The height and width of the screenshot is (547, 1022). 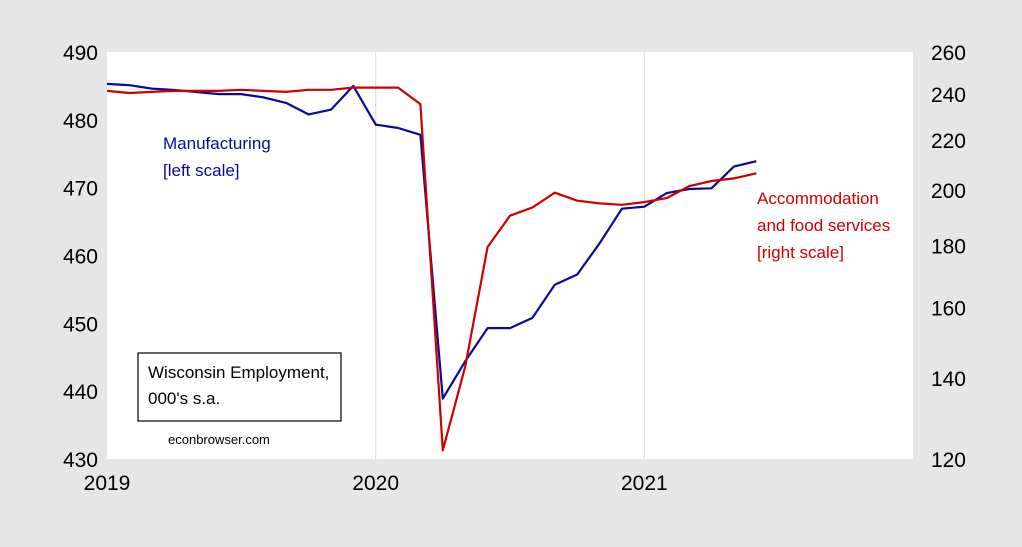 I want to click on left-axis: 430 440 450 460 470 480 490, so click(x=80, y=257).